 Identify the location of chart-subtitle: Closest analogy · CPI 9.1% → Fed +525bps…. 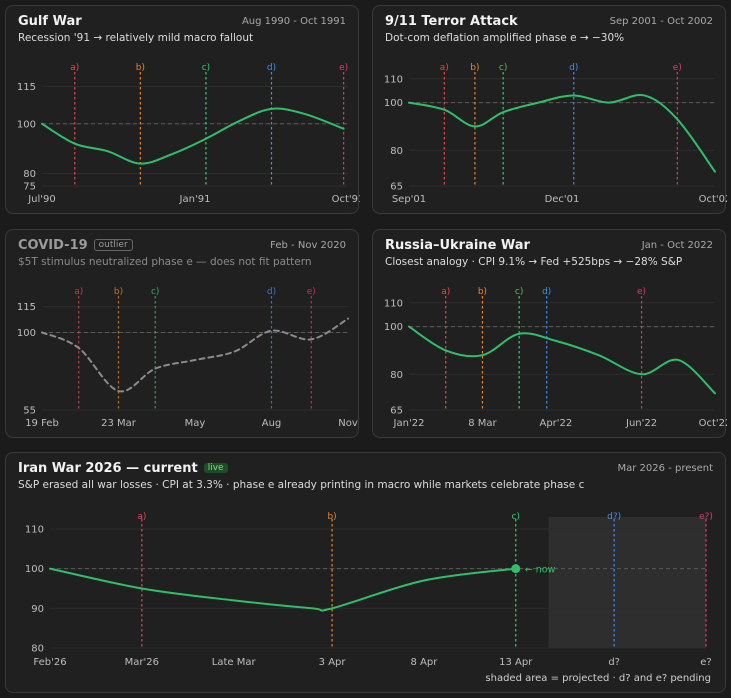
(534, 262).